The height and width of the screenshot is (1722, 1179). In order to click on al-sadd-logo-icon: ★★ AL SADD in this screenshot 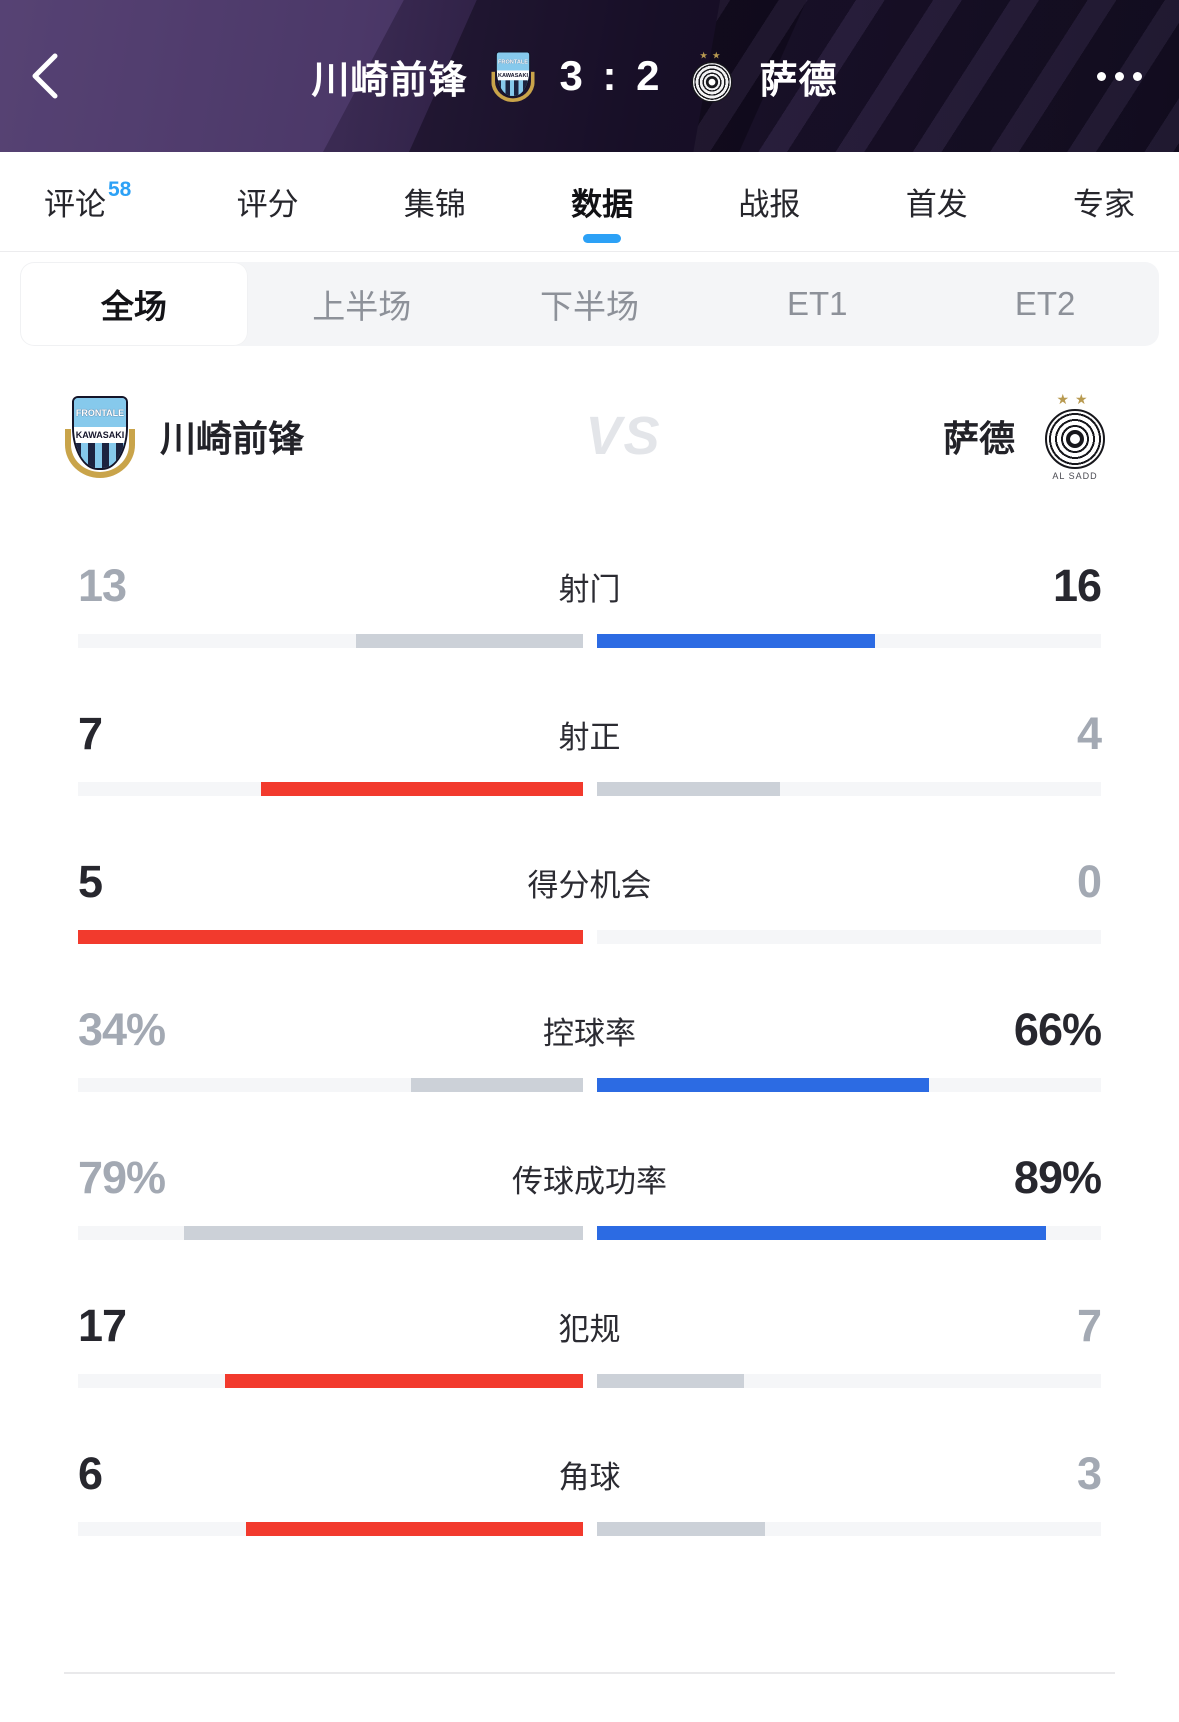, I will do `click(1075, 436)`.